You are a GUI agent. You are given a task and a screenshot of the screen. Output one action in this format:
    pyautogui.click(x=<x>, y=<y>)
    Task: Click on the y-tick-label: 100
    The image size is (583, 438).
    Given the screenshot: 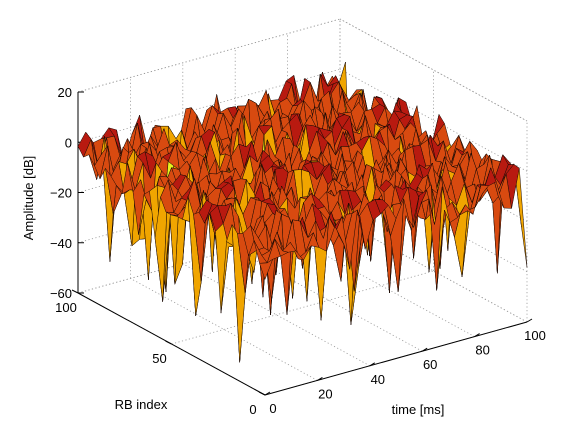 What is the action you would take?
    pyautogui.click(x=66, y=307)
    